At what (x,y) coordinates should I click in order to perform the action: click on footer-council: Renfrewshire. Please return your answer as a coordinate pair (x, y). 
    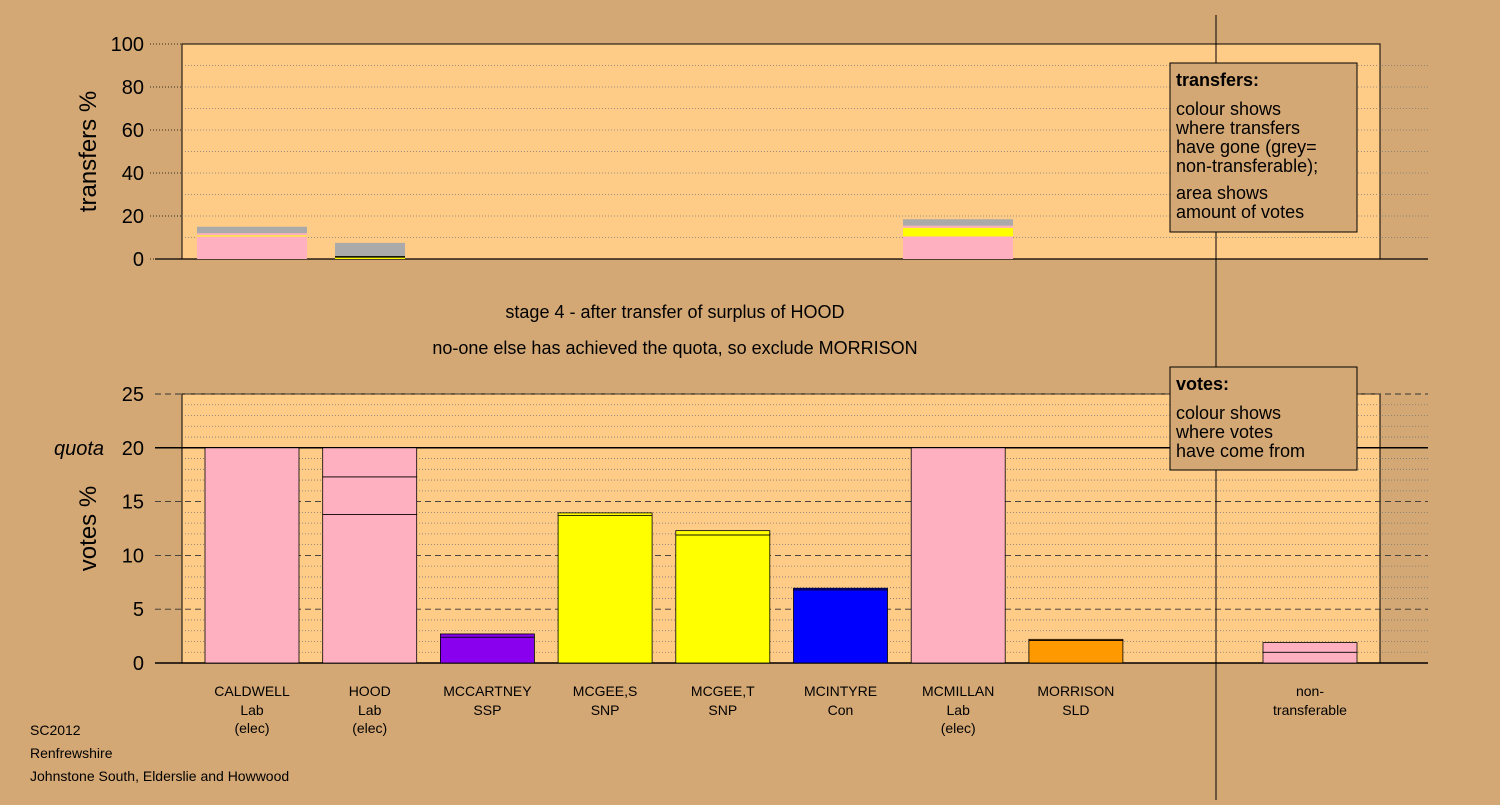
    Looking at the image, I should click on (71, 753).